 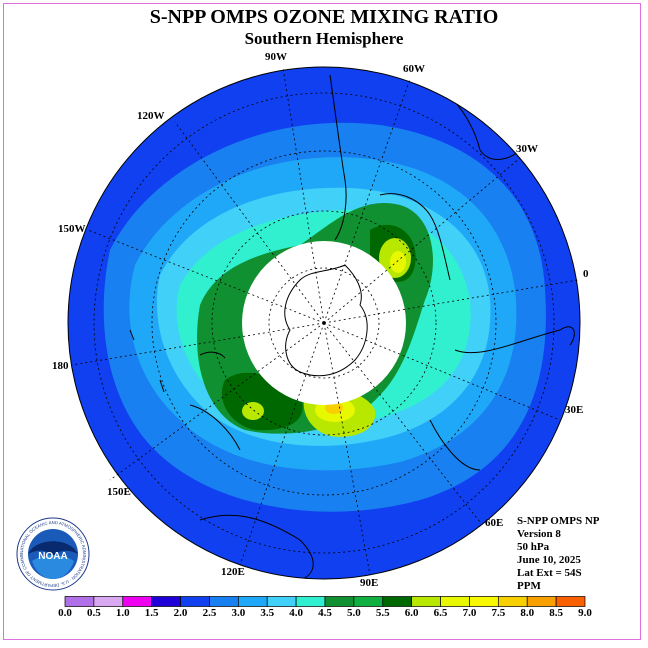 What do you see at coordinates (382, 613) in the screenshot?
I see `colorbar-label: 5.5` at bounding box center [382, 613].